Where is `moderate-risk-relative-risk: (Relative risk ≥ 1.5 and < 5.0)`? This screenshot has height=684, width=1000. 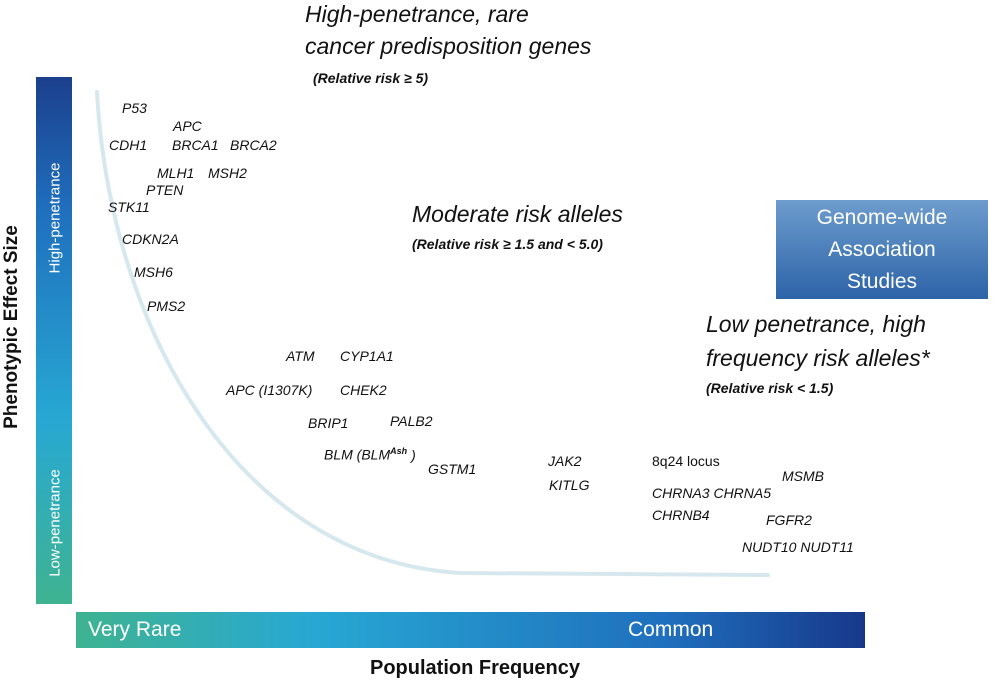 moderate-risk-relative-risk: (Relative risk ≥ 1.5 and < 5.0) is located at coordinates (507, 244).